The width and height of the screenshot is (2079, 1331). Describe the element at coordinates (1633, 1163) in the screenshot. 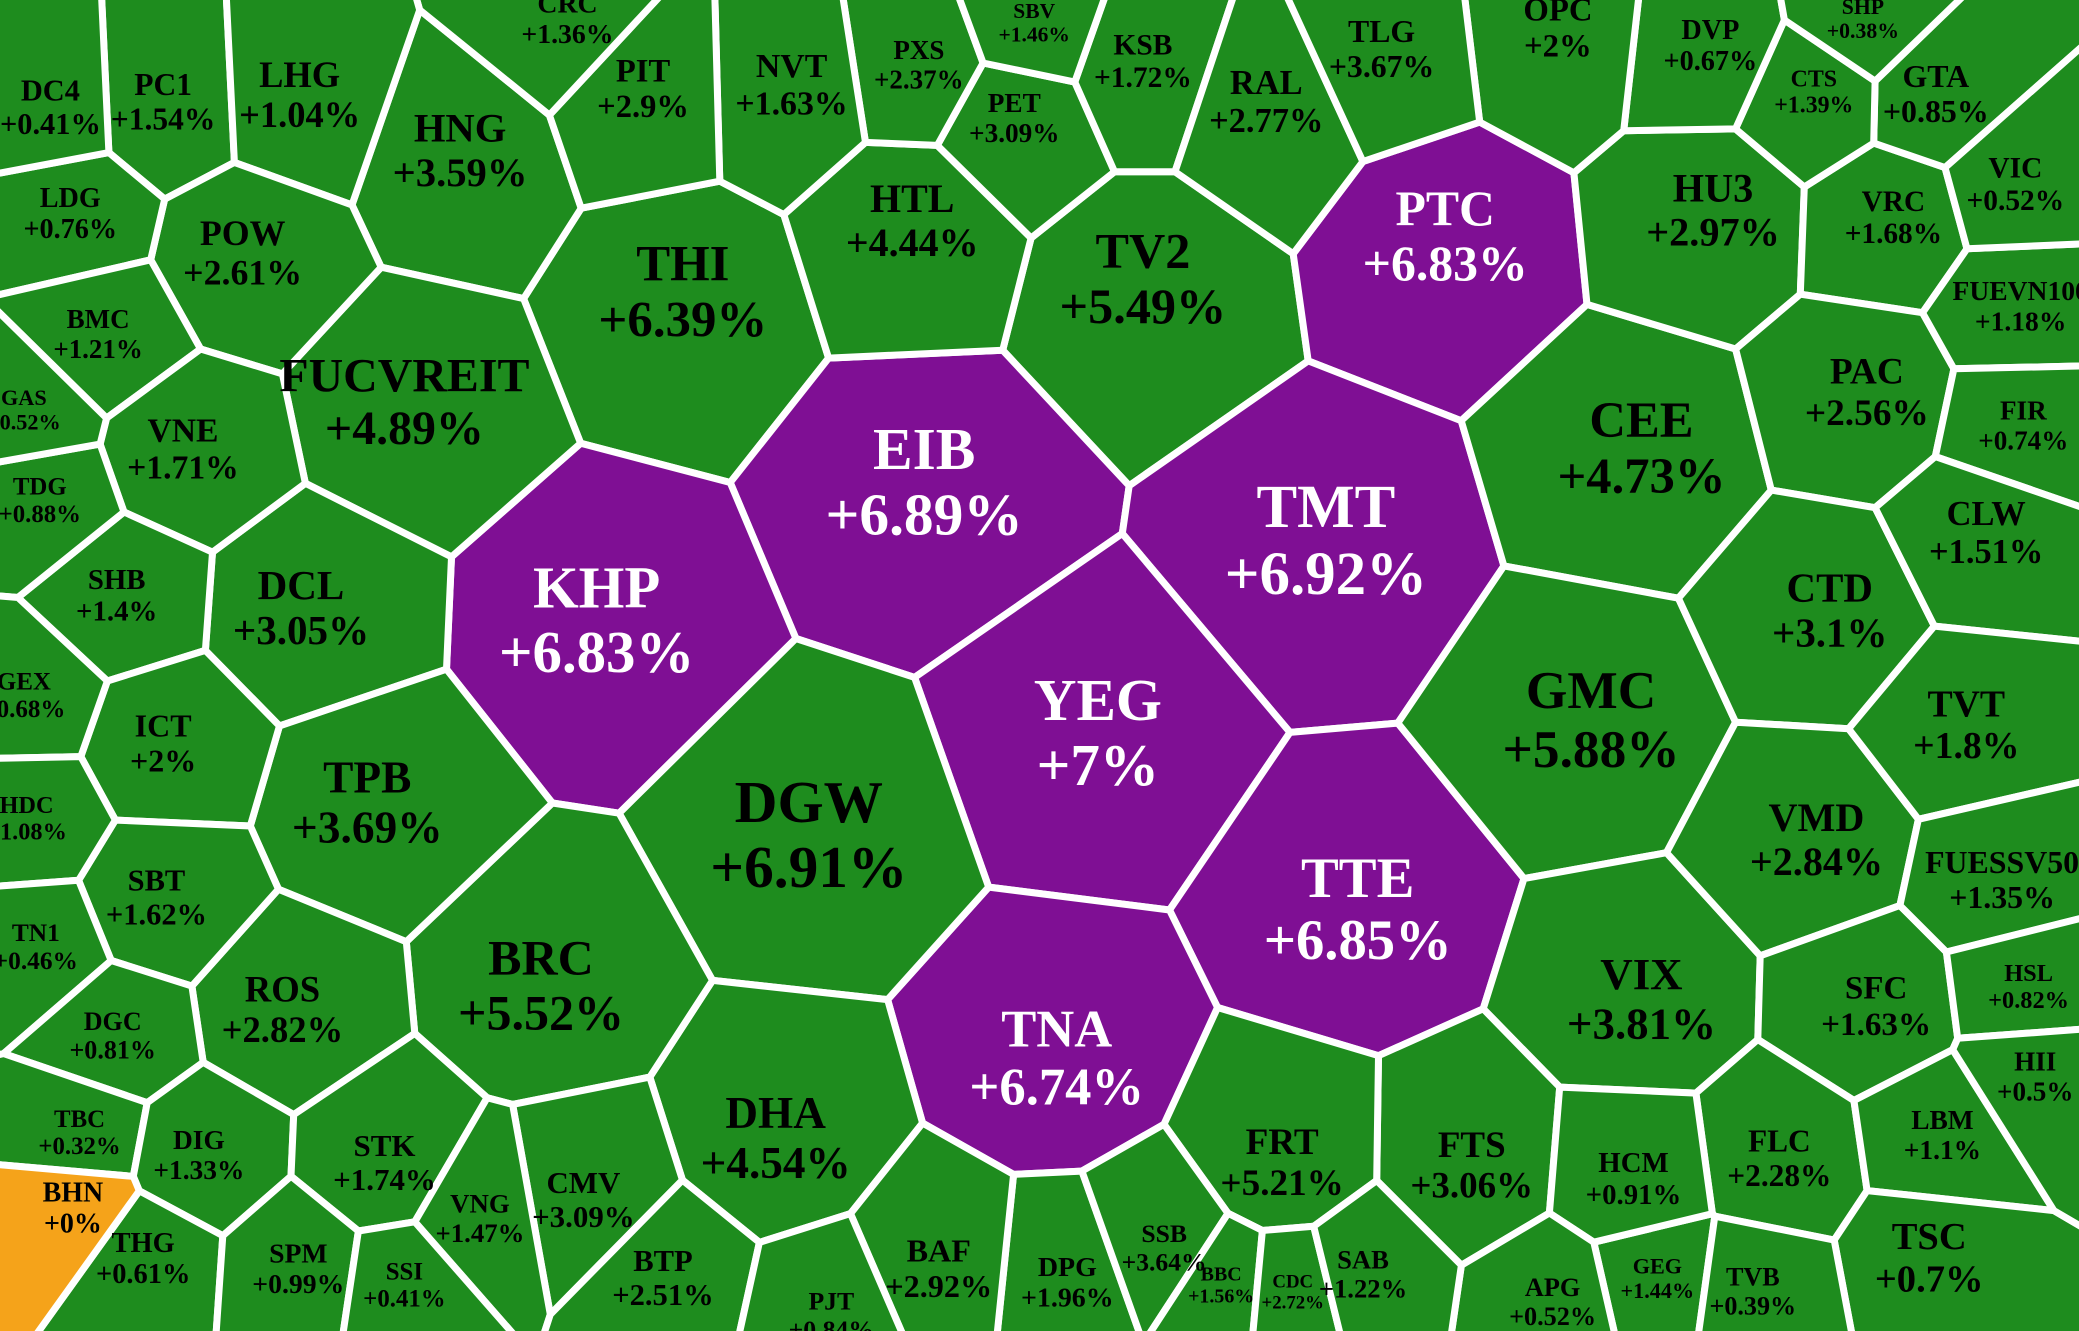

I see `cell-name: HCM` at that location.